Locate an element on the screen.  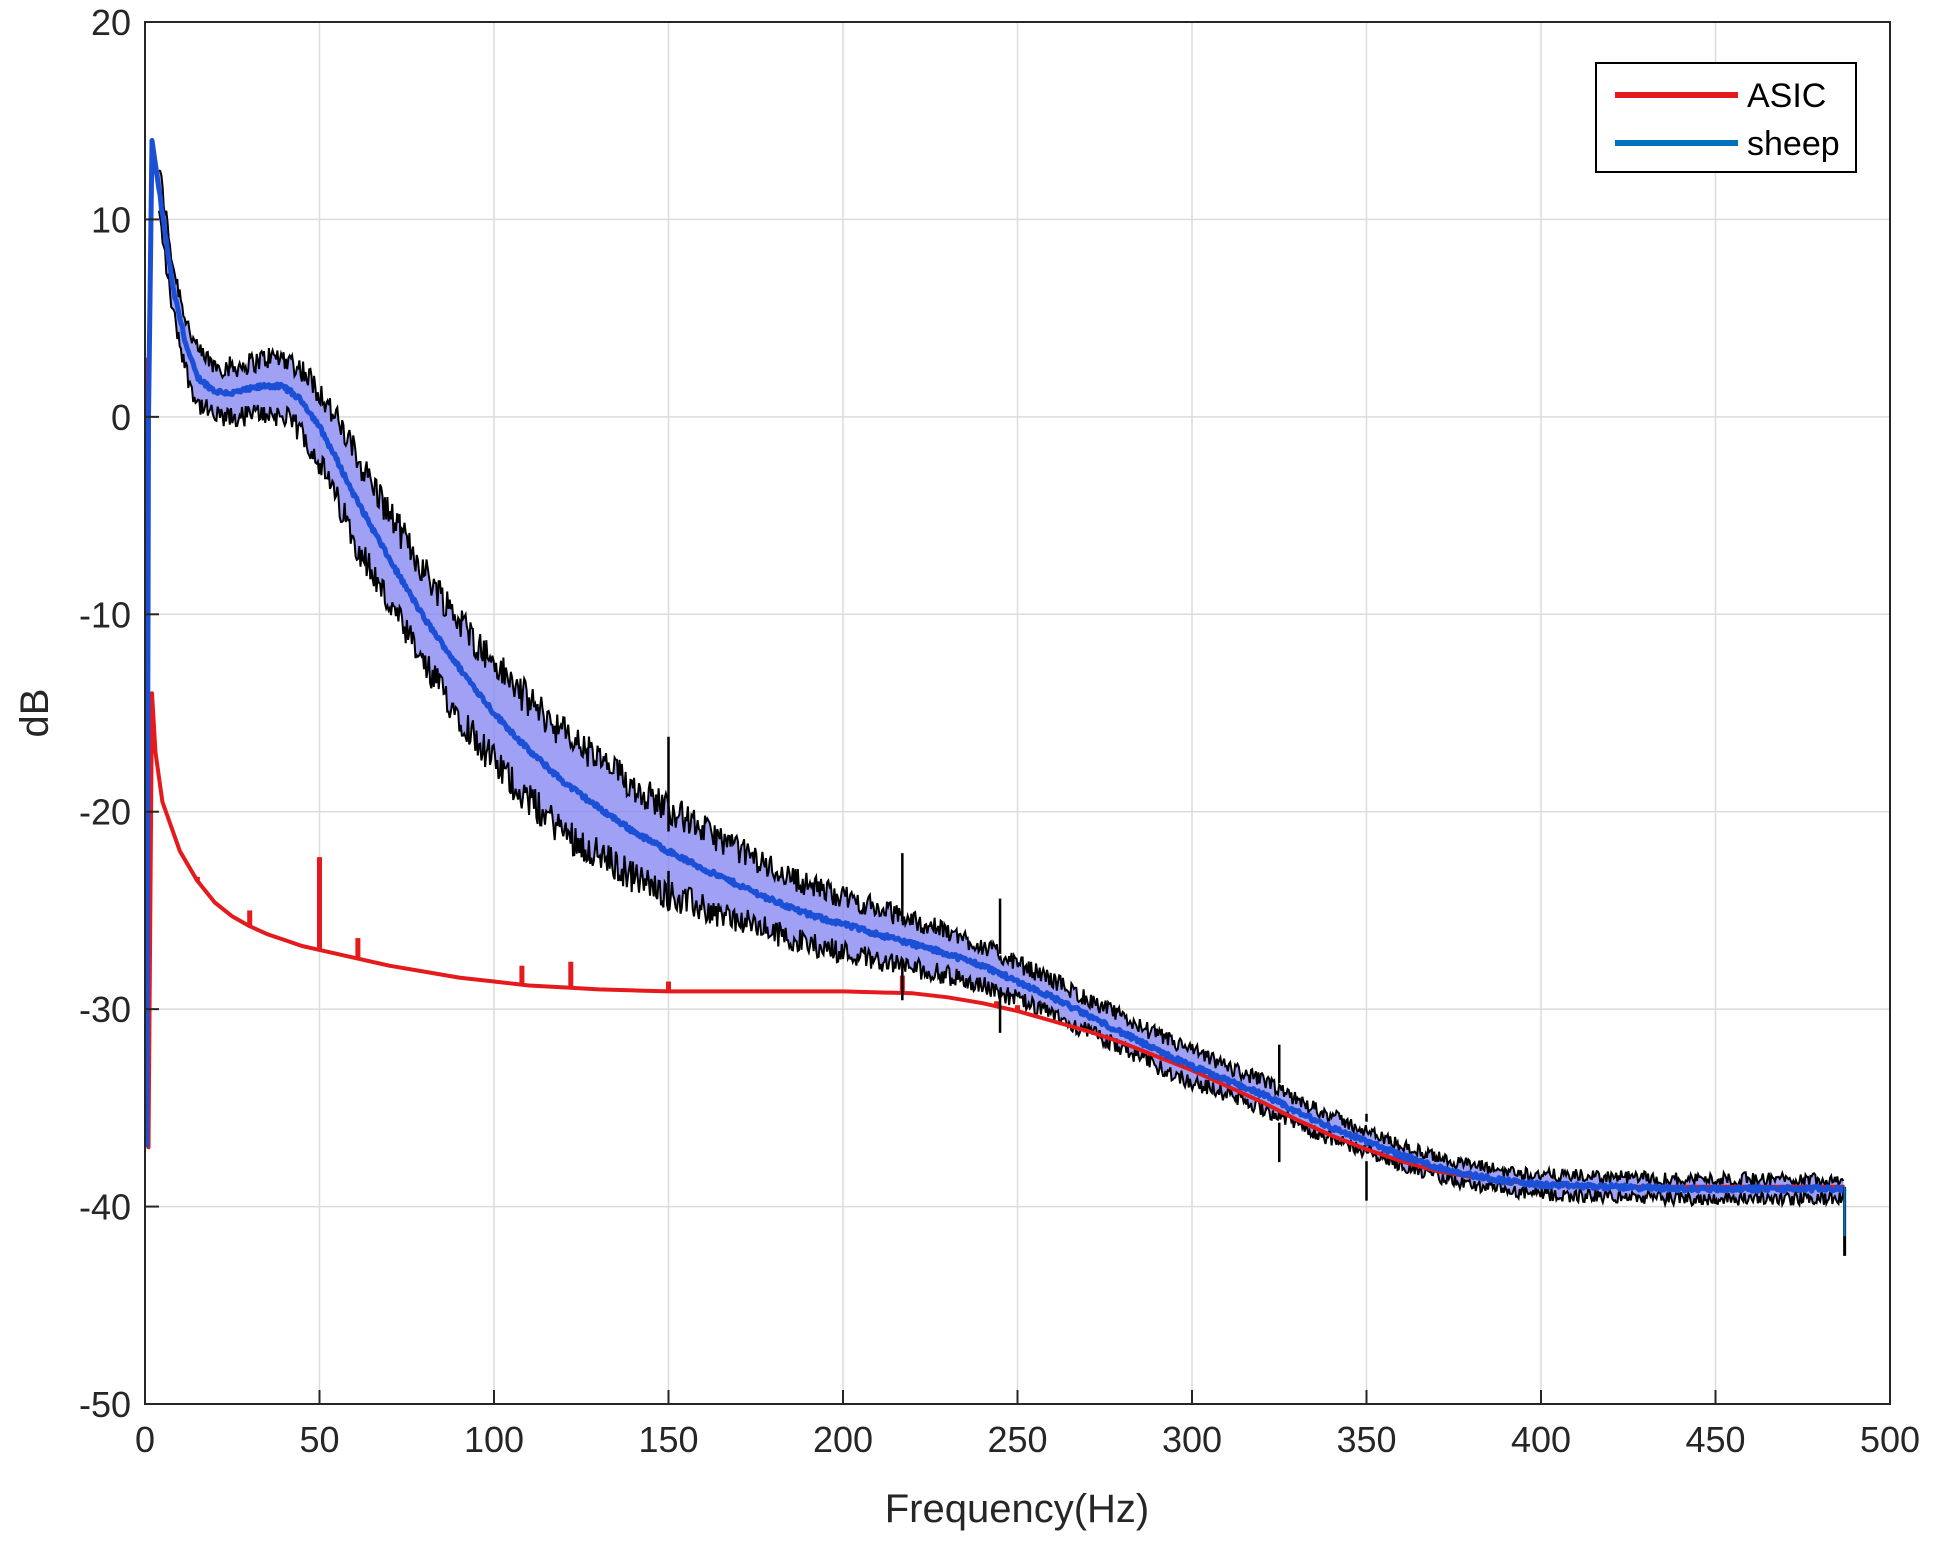
y-axis: 20 10 0 -10 -20 -30 -40 -50 is located at coordinates (119, 713).